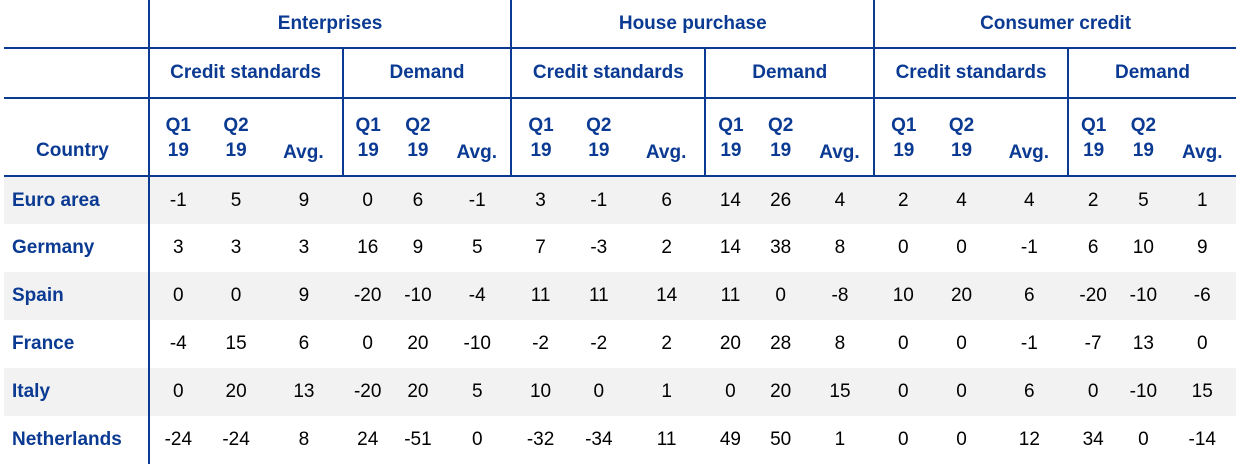 The height and width of the screenshot is (472, 1240). Describe the element at coordinates (418, 439) in the screenshot. I see `value-cell: -51` at that location.